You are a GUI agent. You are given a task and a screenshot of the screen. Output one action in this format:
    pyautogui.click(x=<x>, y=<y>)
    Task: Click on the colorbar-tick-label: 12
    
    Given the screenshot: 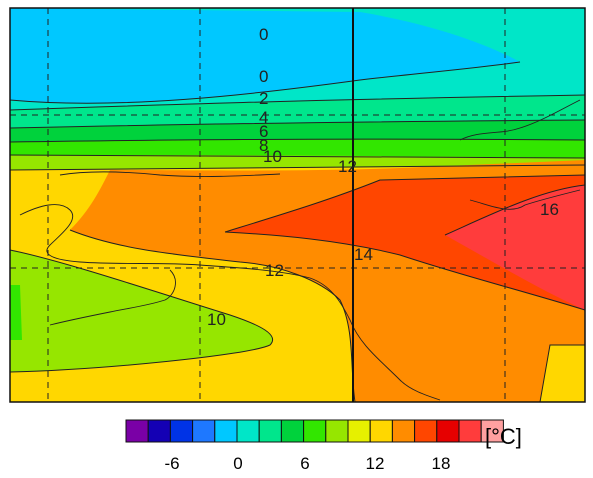 What is the action you would take?
    pyautogui.click(x=375, y=463)
    